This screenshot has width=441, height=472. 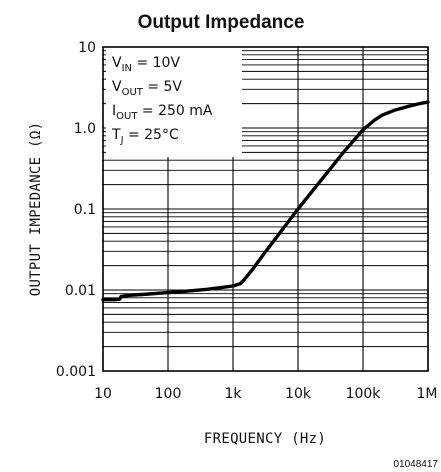 I want to click on conditions-background, so click(x=174, y=101).